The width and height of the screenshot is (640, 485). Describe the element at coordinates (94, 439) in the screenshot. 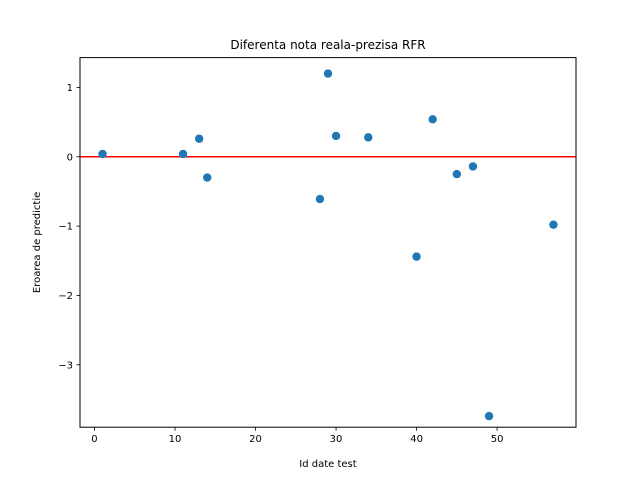

I see `x-tick-label: 0` at that location.